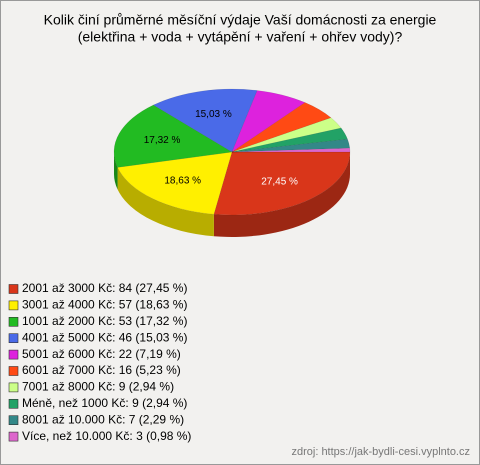 Image resolution: width=480 pixels, height=465 pixels. What do you see at coordinates (104, 305) in the screenshot?
I see `legend-label: 3001 až 4000 Kč: 57 (18,63 %)` at bounding box center [104, 305].